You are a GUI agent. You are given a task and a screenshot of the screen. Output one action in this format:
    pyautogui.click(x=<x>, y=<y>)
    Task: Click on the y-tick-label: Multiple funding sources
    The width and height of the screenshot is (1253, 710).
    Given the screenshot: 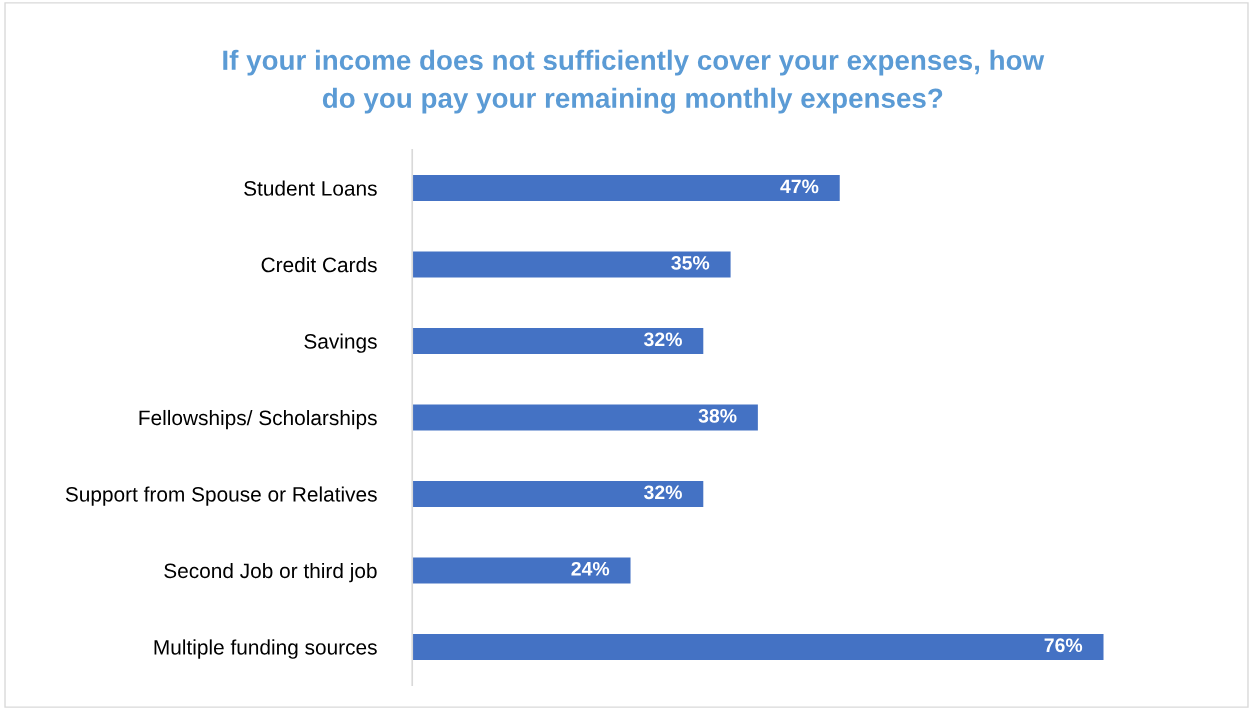 What is the action you would take?
    pyautogui.click(x=265, y=649)
    